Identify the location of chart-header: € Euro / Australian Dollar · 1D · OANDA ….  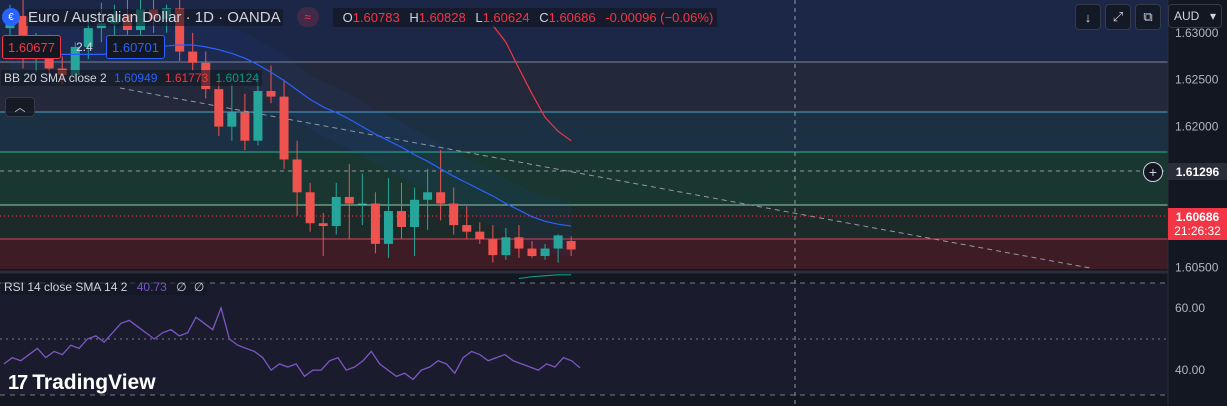
(359, 17).